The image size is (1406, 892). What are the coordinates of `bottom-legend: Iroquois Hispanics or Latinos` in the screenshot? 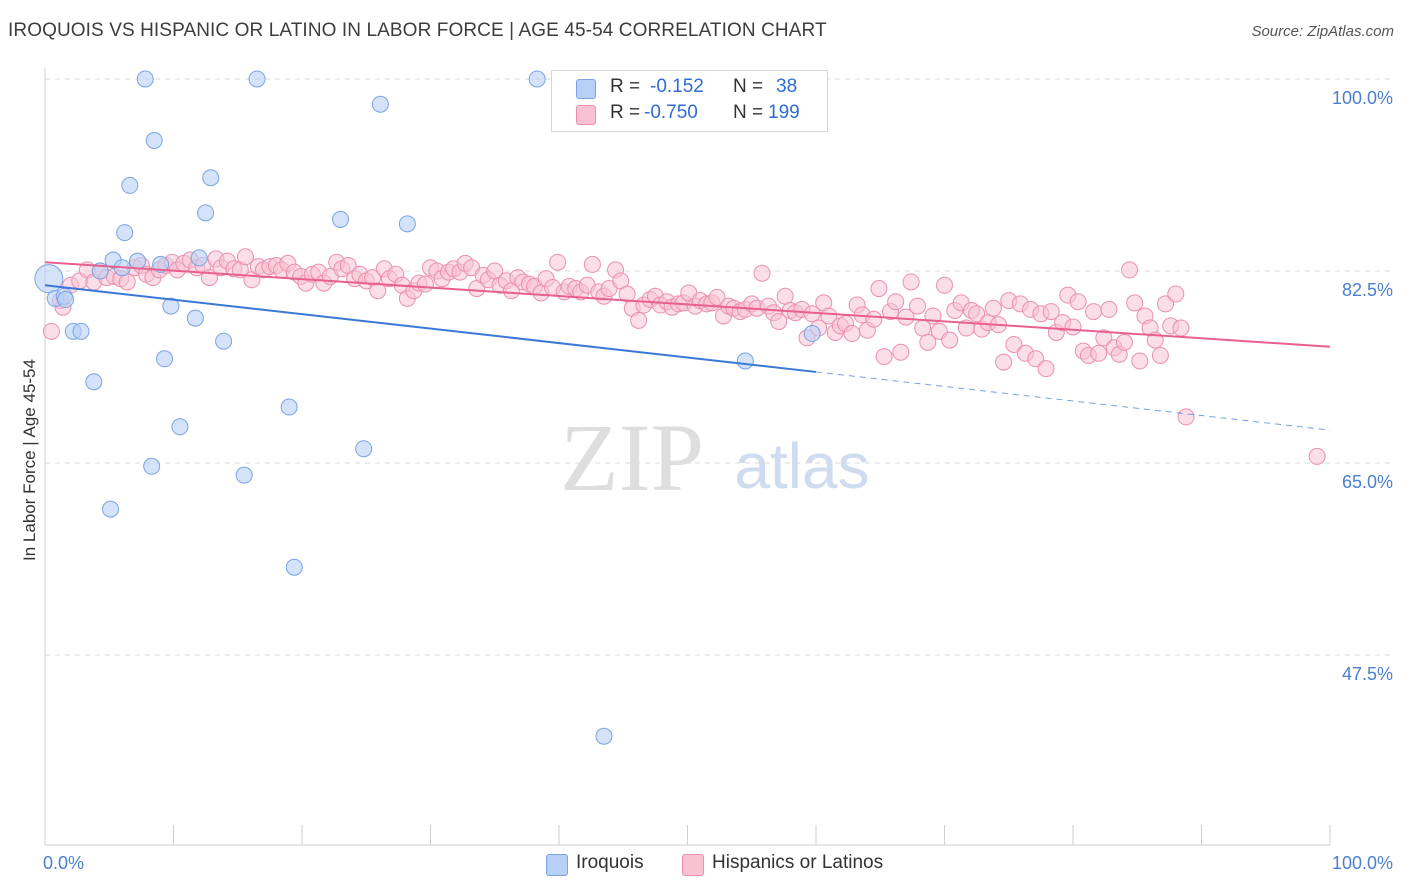 It's located at (703, 865).